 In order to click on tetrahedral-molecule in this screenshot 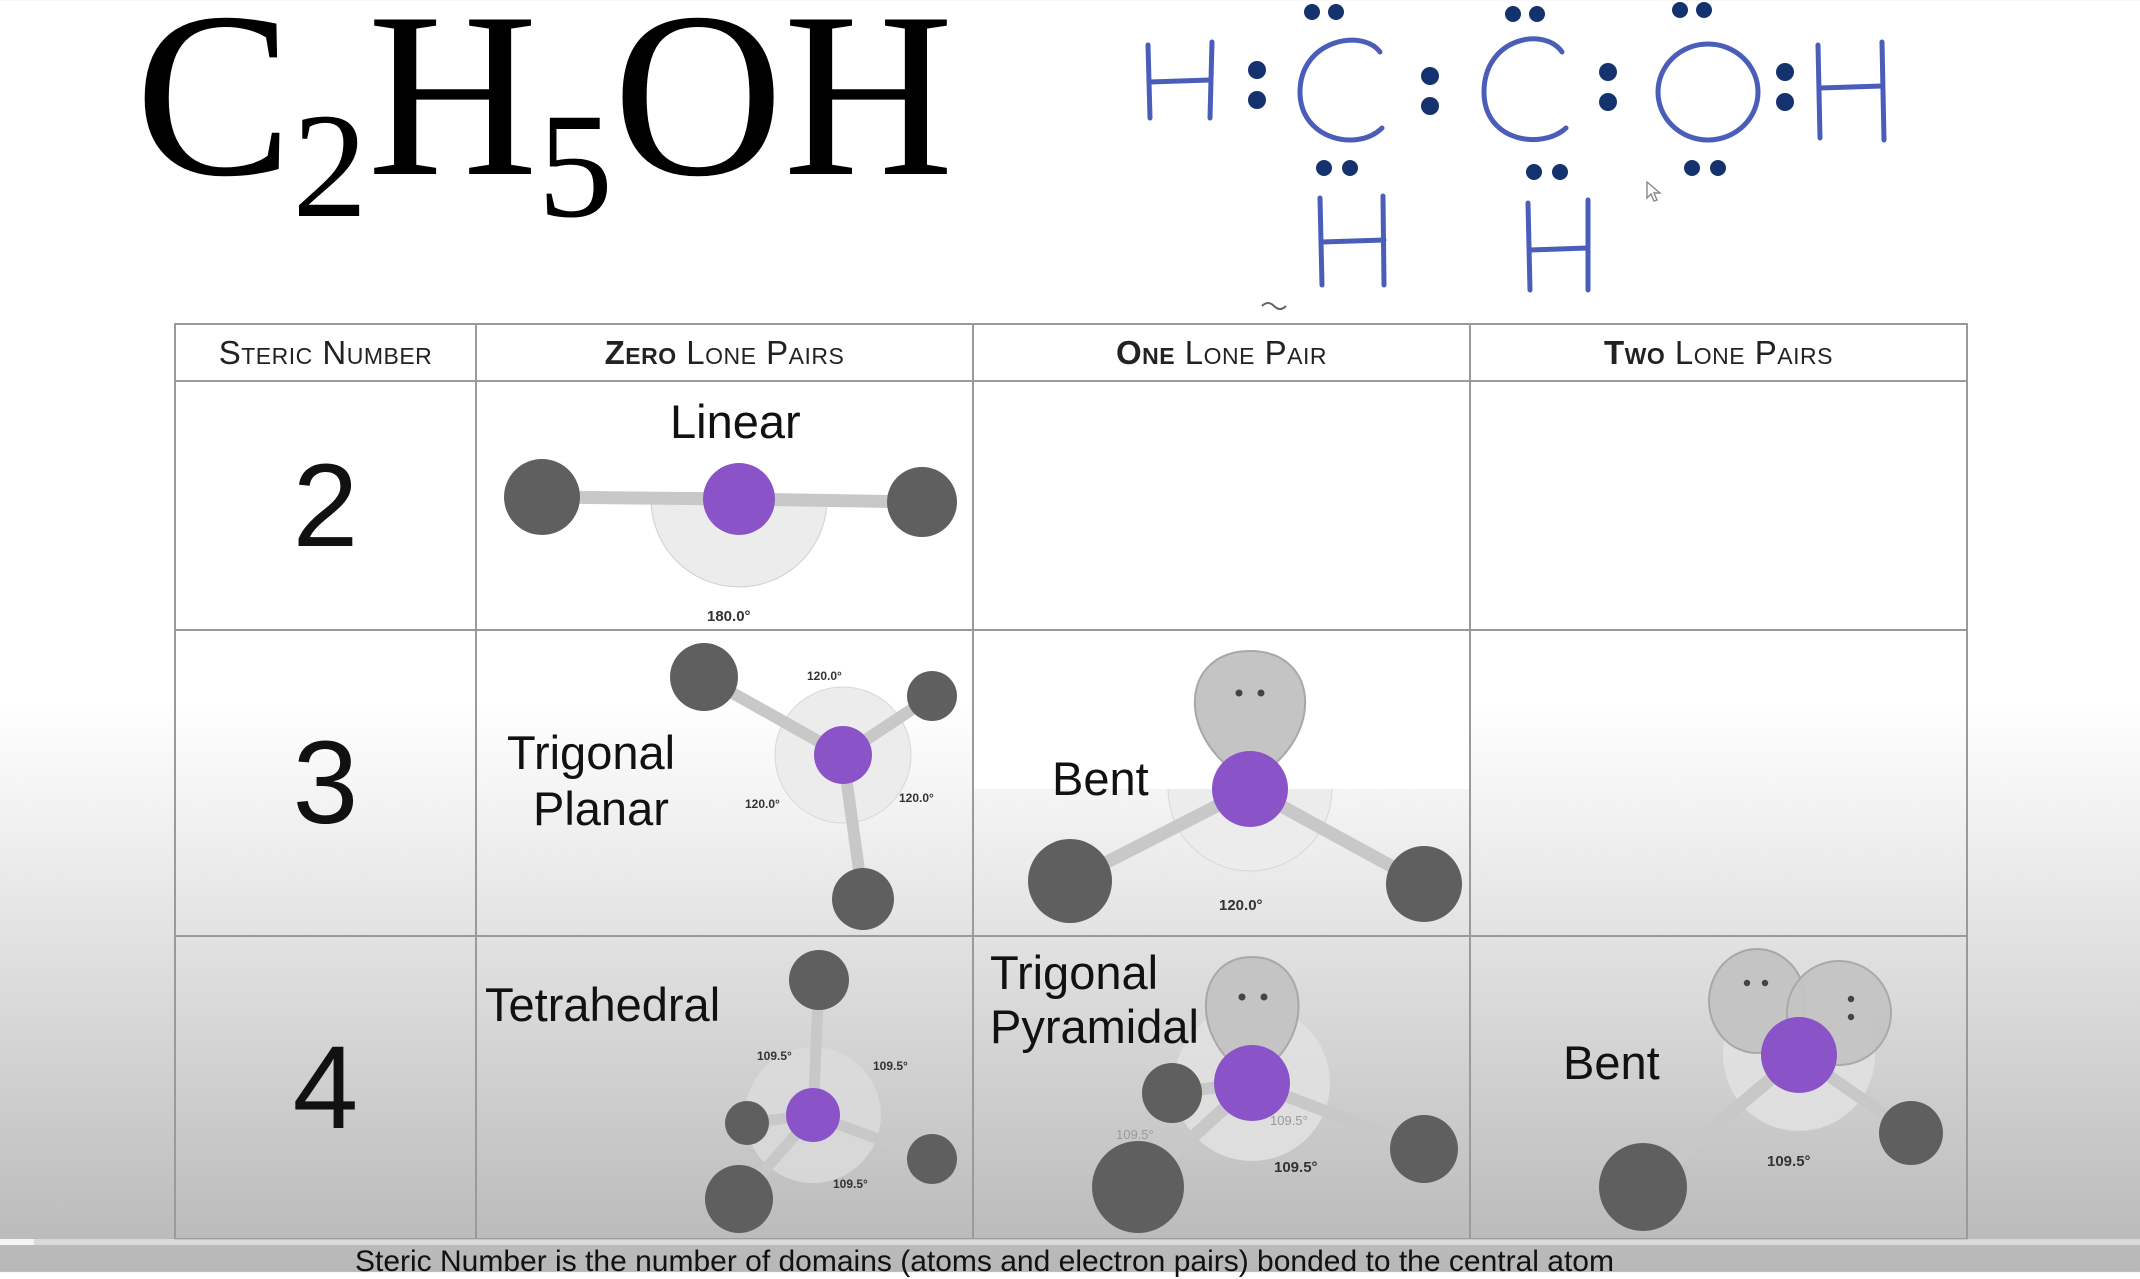, I will do `click(831, 1091)`.